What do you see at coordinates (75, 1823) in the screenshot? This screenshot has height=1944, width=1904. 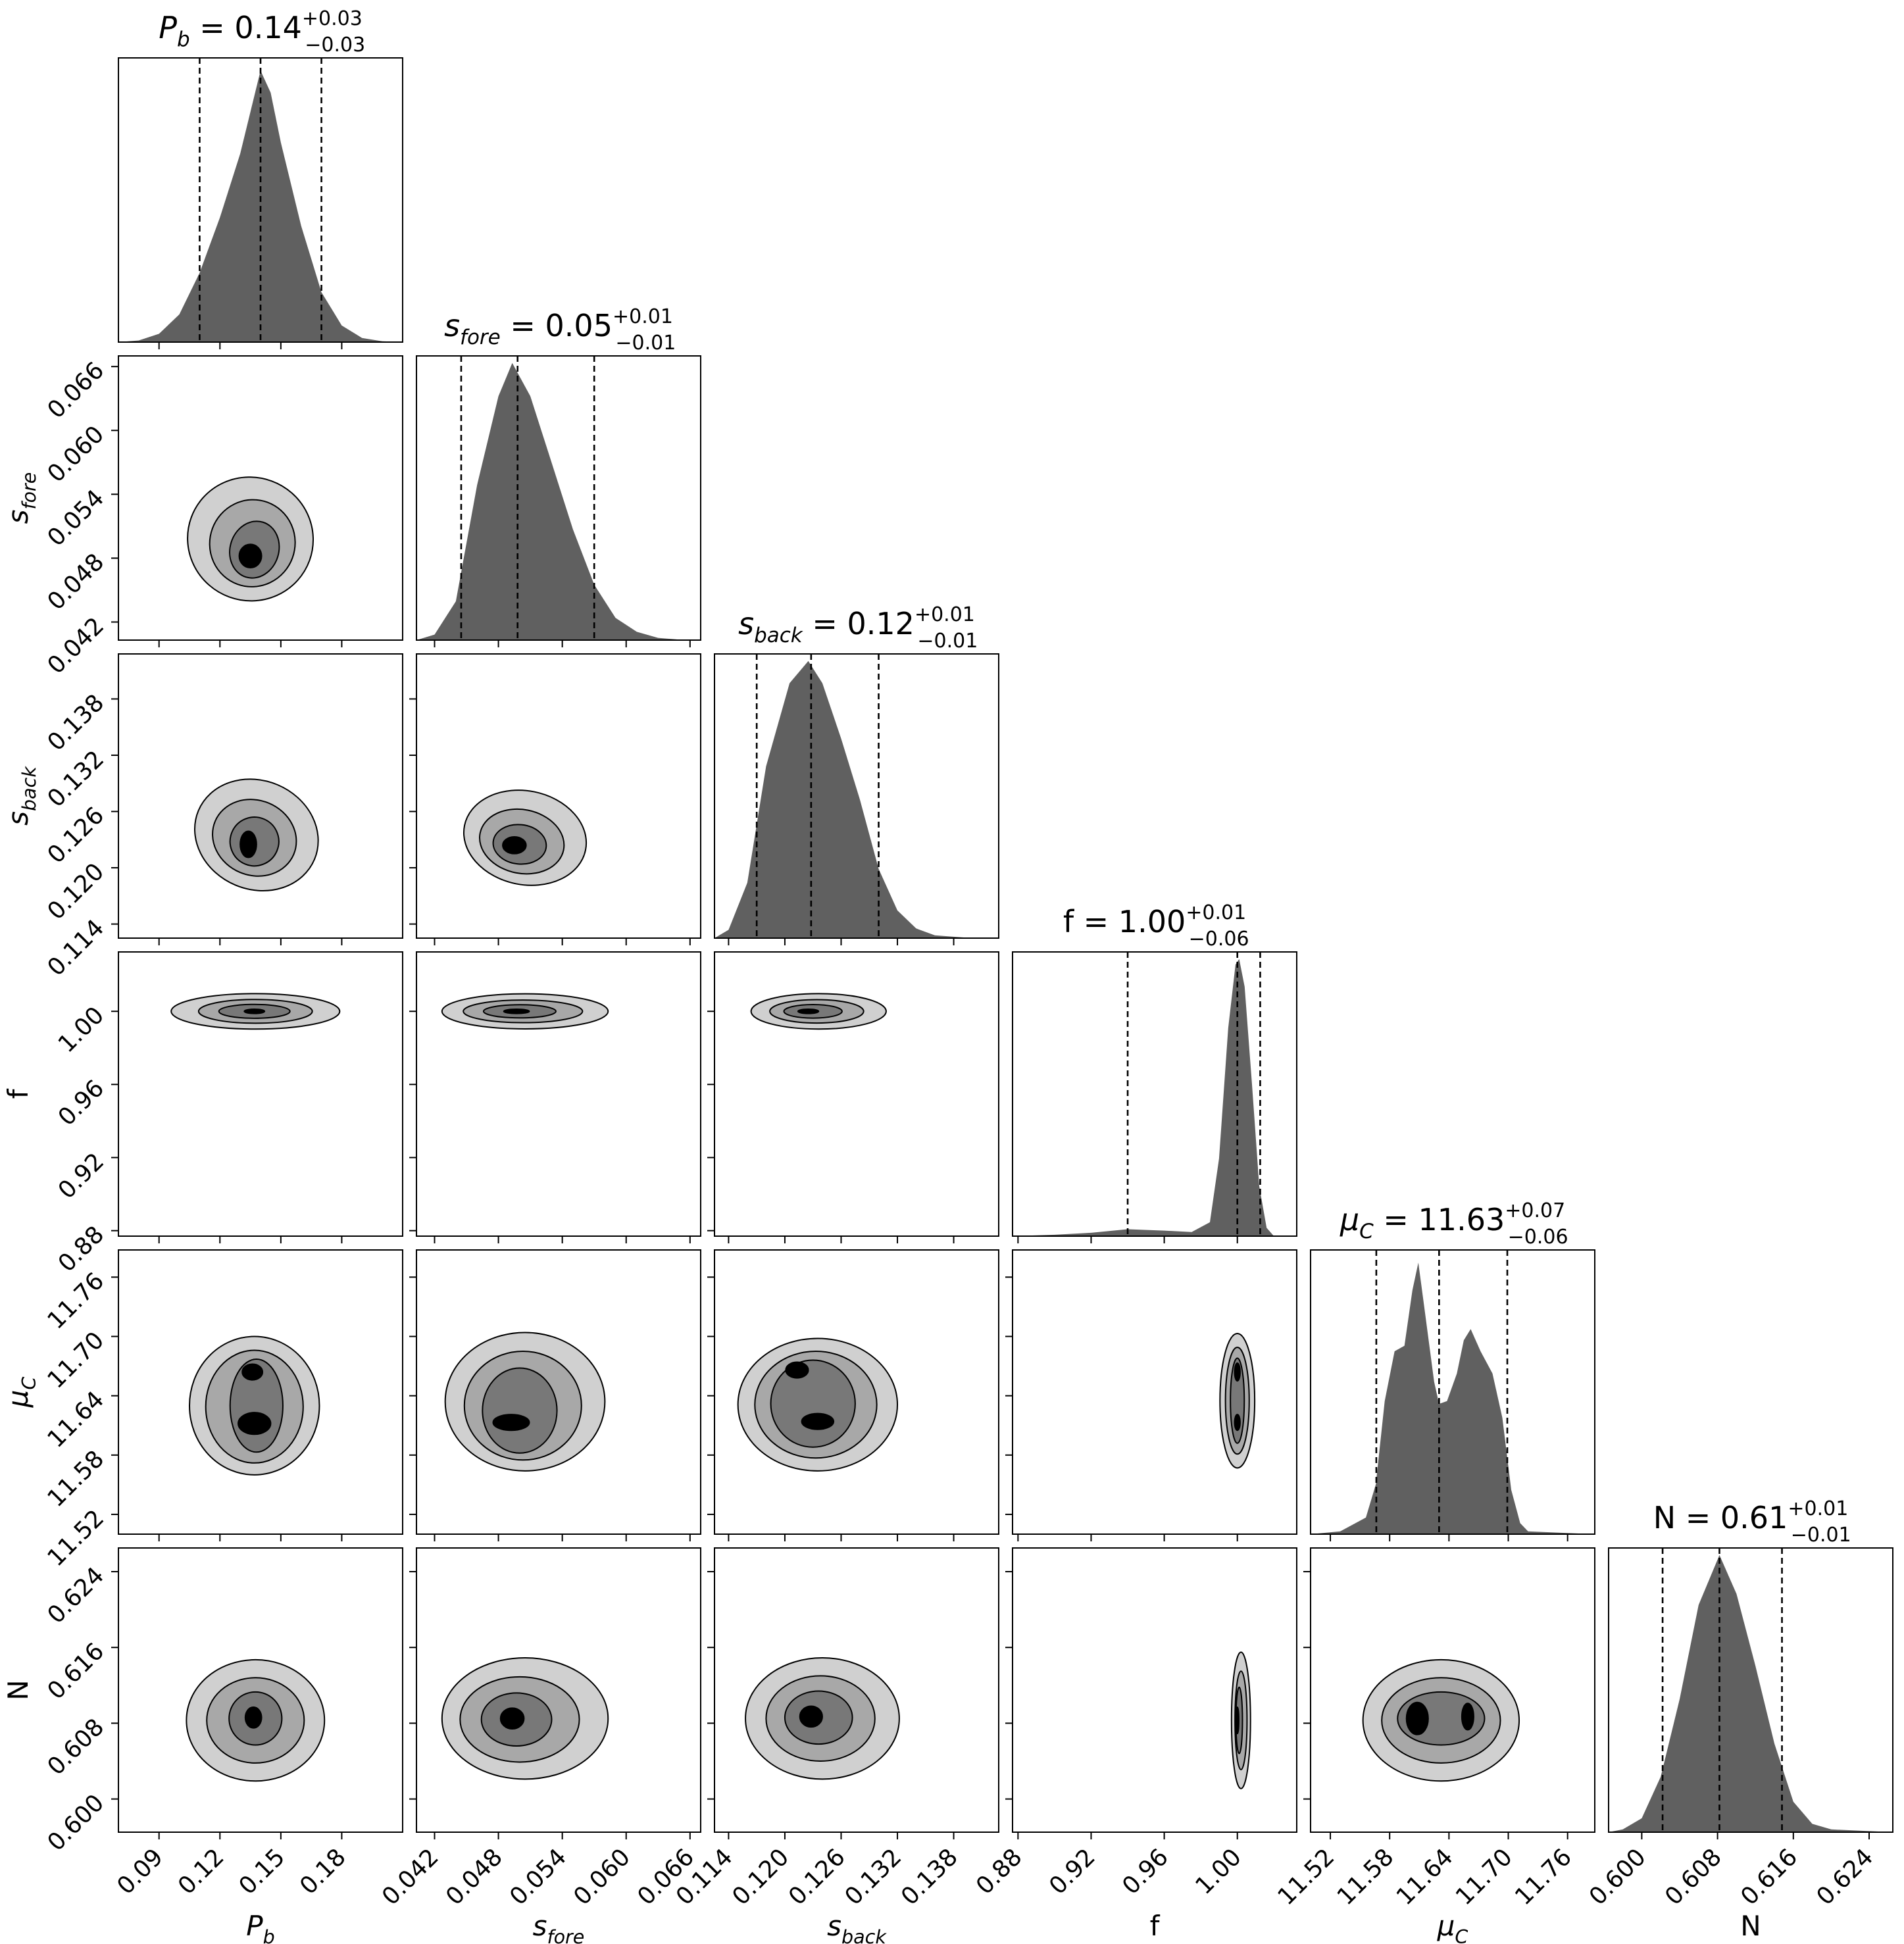 I see `y-tick-label-N-0: 0.600` at bounding box center [75, 1823].